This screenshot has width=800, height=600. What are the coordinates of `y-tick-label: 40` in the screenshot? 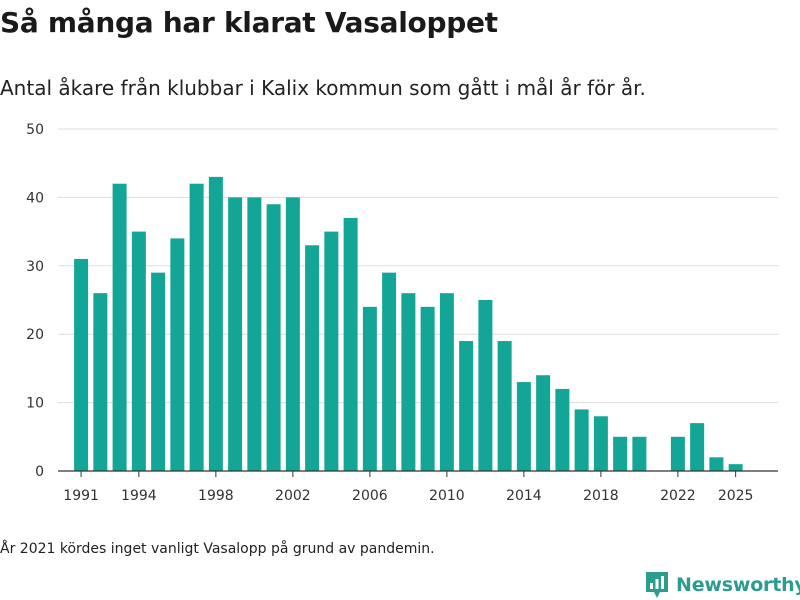 It's located at (35, 198).